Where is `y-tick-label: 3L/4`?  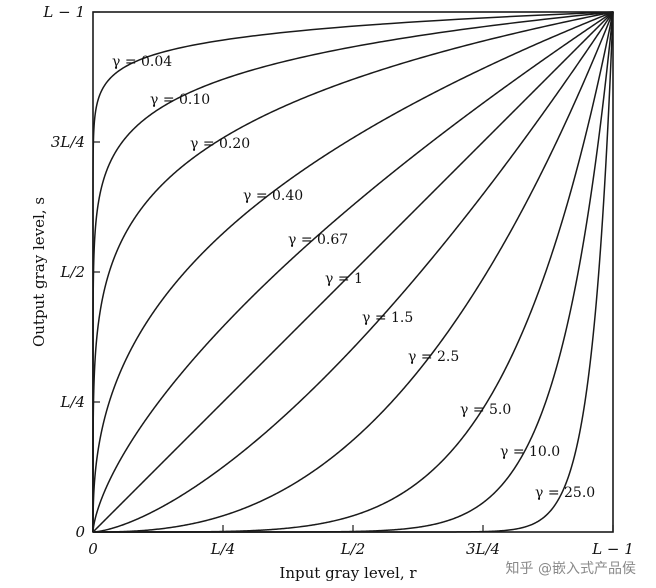
y-tick-label: 3L/4 is located at coordinates (68, 142).